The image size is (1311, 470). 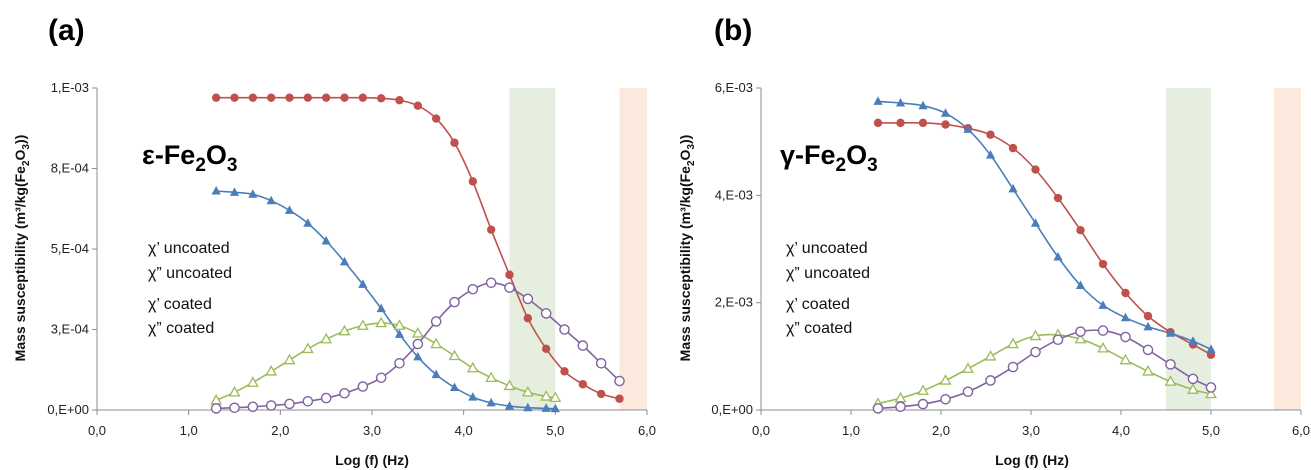 What do you see at coordinates (818, 304) in the screenshot?
I see `panel-b-legend-3: χ’ coated` at bounding box center [818, 304].